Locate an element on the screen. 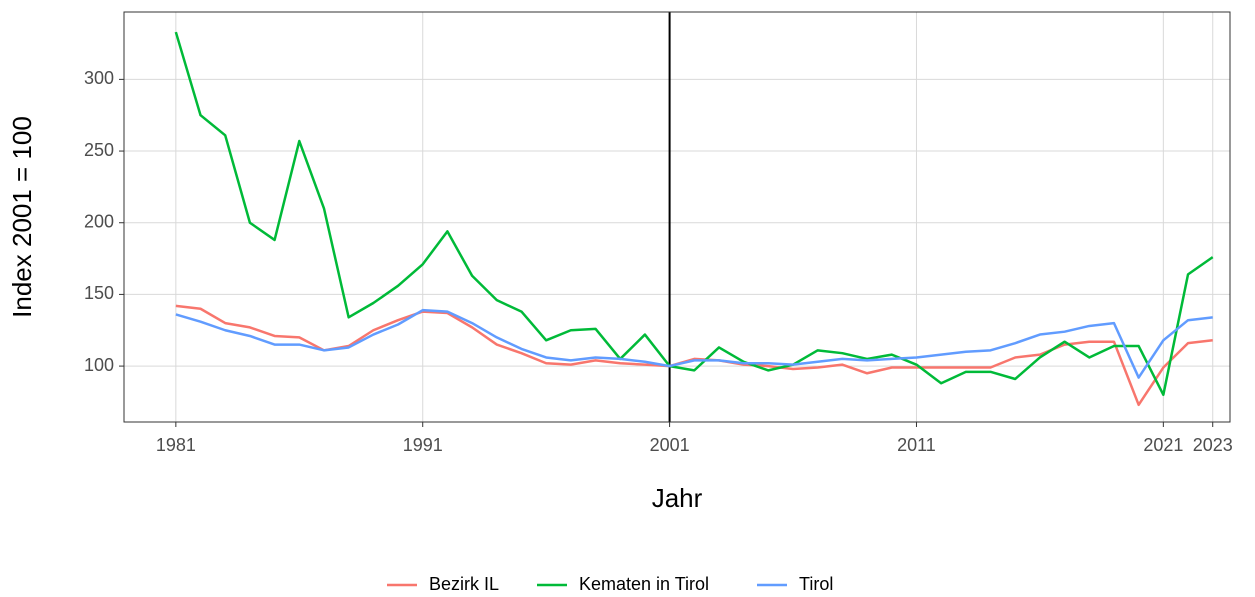  x-tick-label: 2001 is located at coordinates (670, 445).